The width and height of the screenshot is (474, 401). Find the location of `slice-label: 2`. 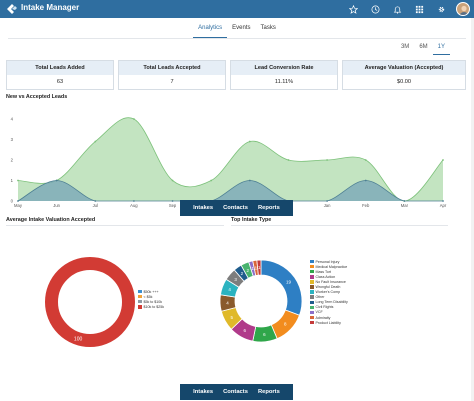

slice-label: 2 is located at coordinates (248, 270).